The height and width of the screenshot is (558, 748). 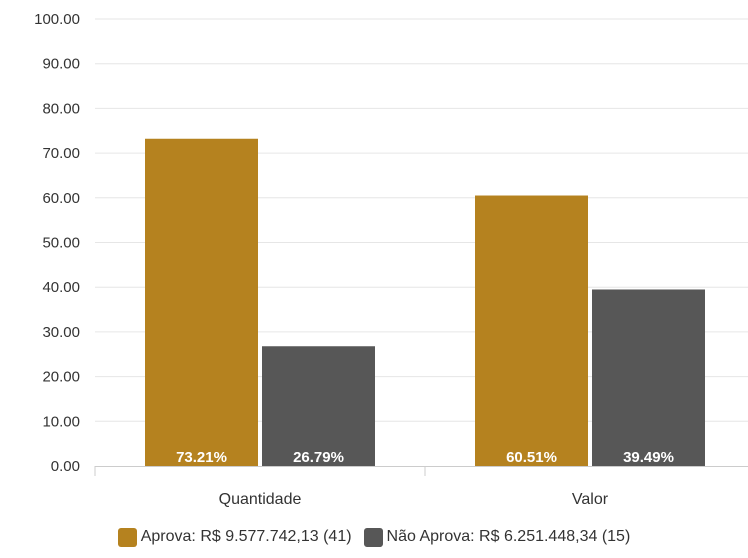 What do you see at coordinates (61, 108) in the screenshot?
I see `y-tick-label: 80.00` at bounding box center [61, 108].